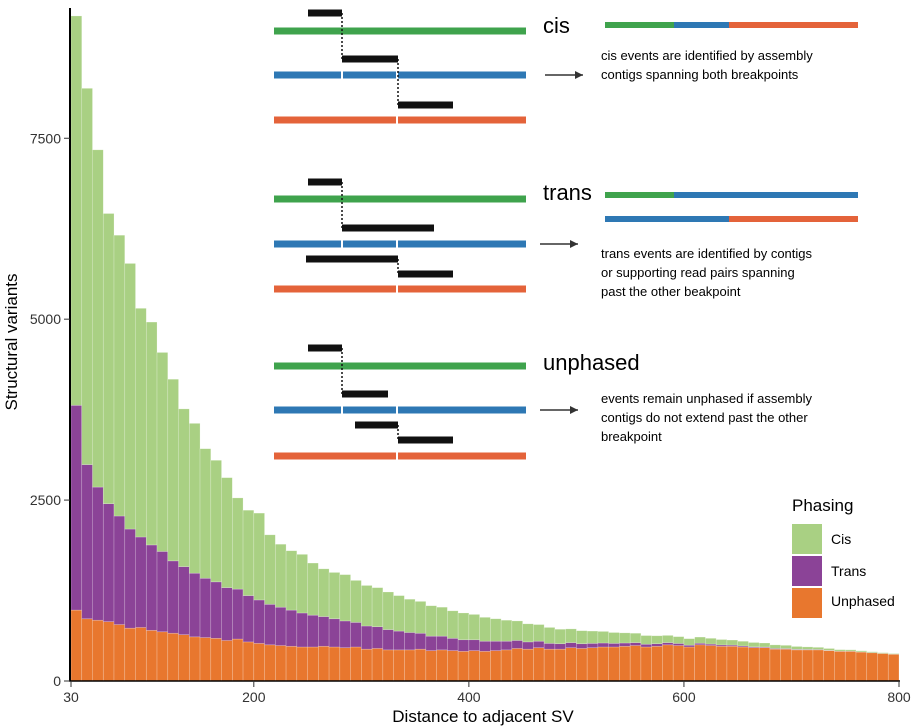 Image resolution: width=913 pixels, height=727 pixels. I want to click on y-tick-label-0: 0, so click(57, 681).